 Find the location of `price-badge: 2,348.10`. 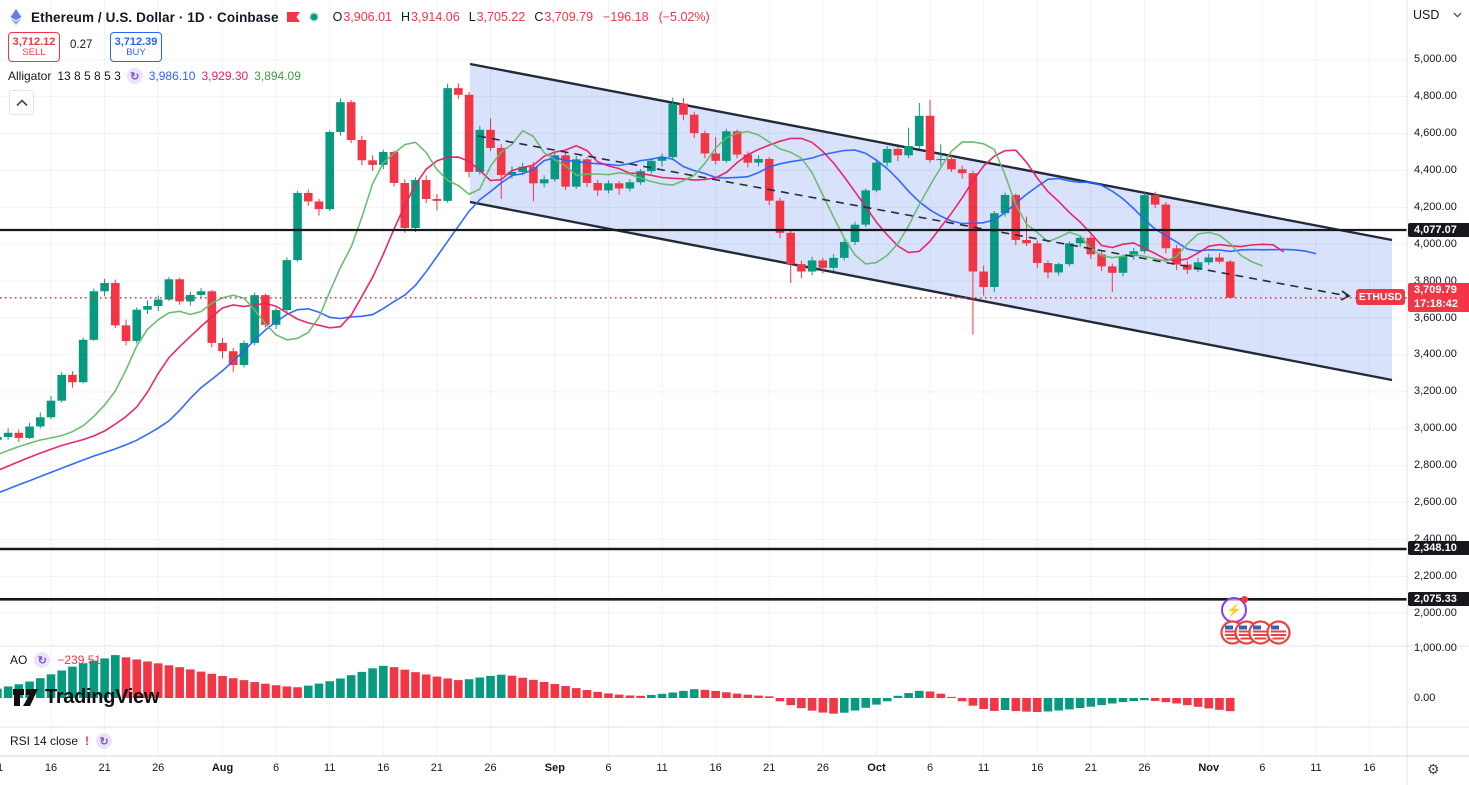

price-badge: 2,348.10 is located at coordinates (1438, 548).